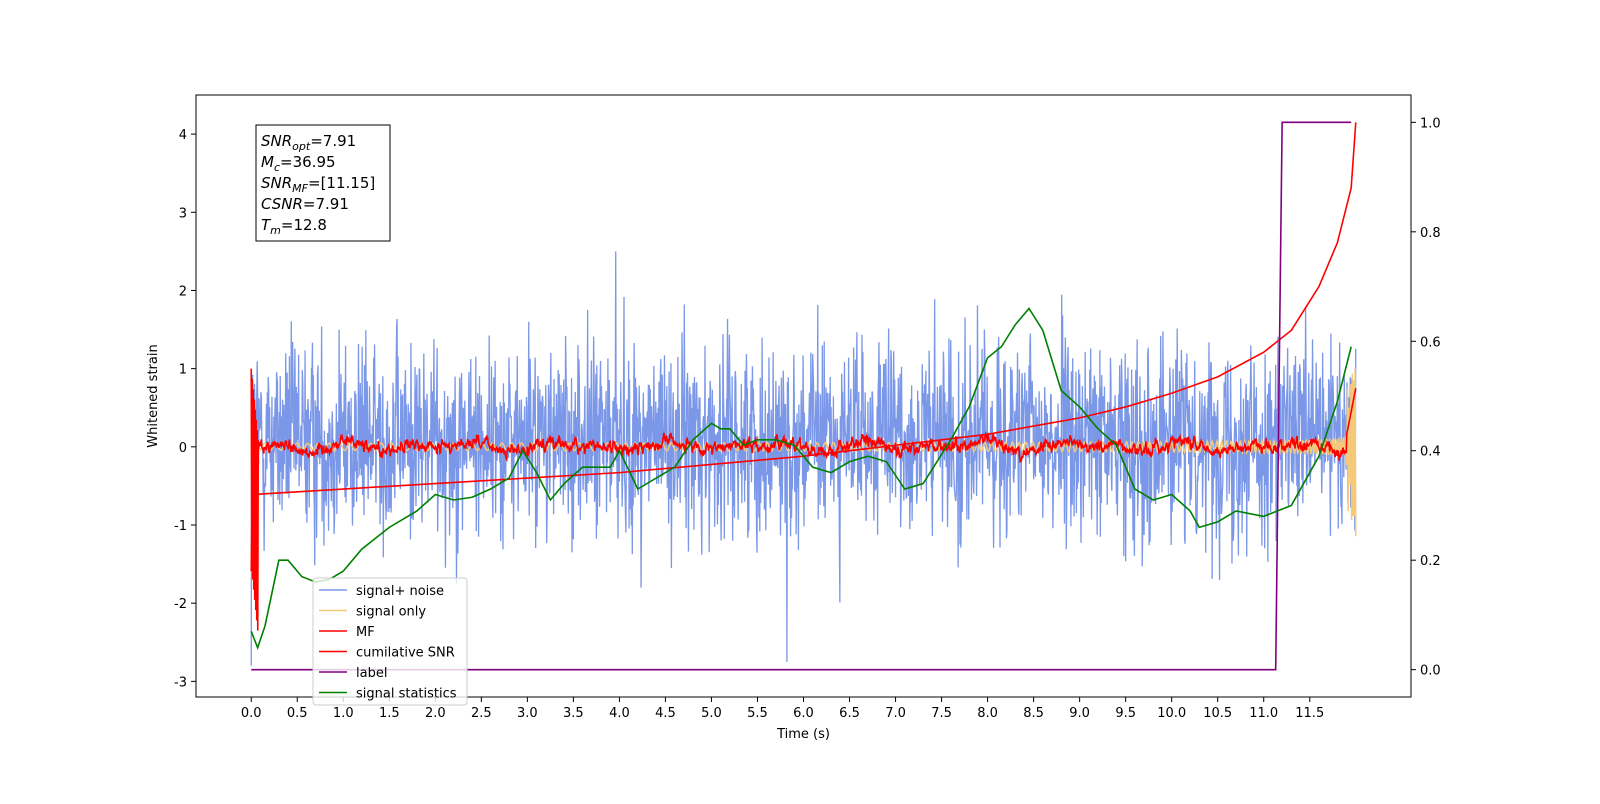 The image size is (1600, 804). What do you see at coordinates (895, 713) in the screenshot?
I see `x-tick-label: 7.0` at bounding box center [895, 713].